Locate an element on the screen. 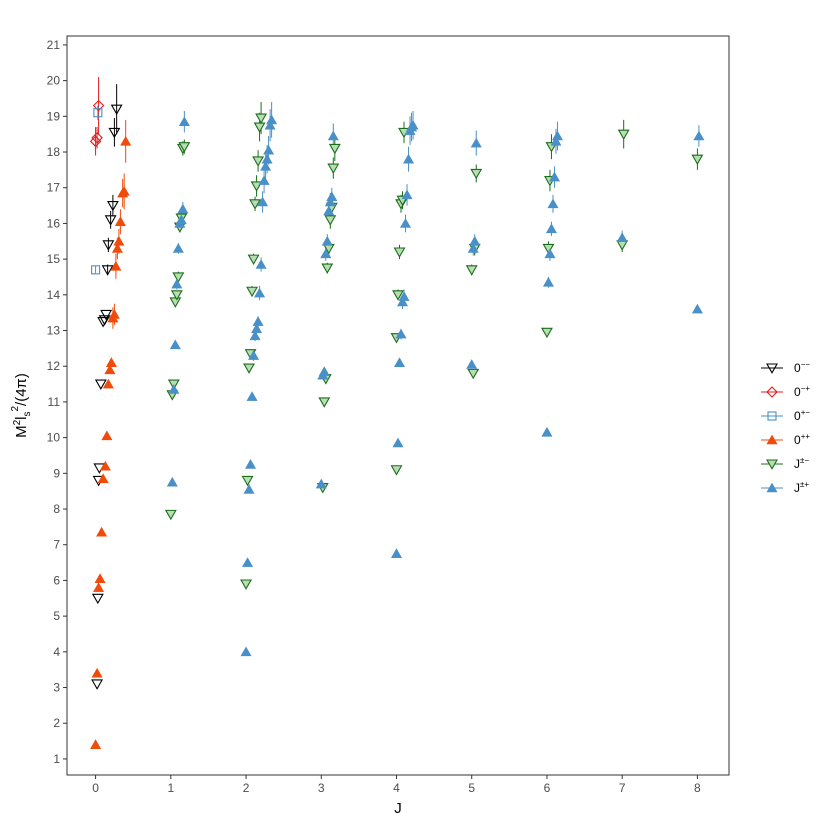 The height and width of the screenshot is (830, 830). x-tick-label: 5 is located at coordinates (471, 788).